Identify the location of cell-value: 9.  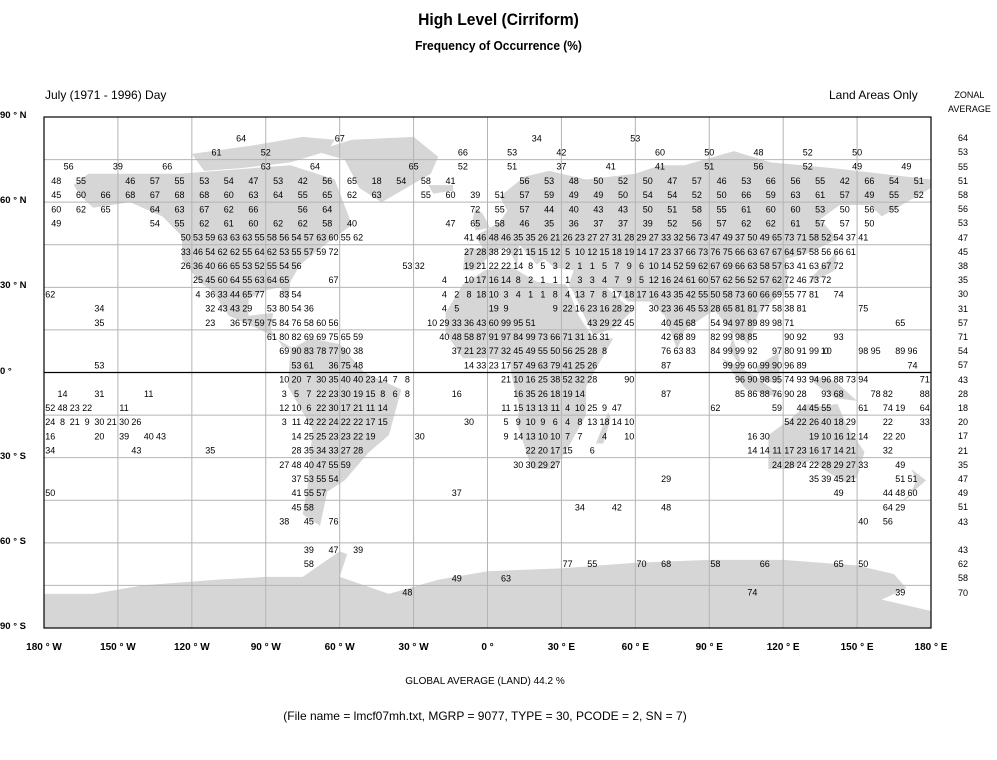
(542, 422).